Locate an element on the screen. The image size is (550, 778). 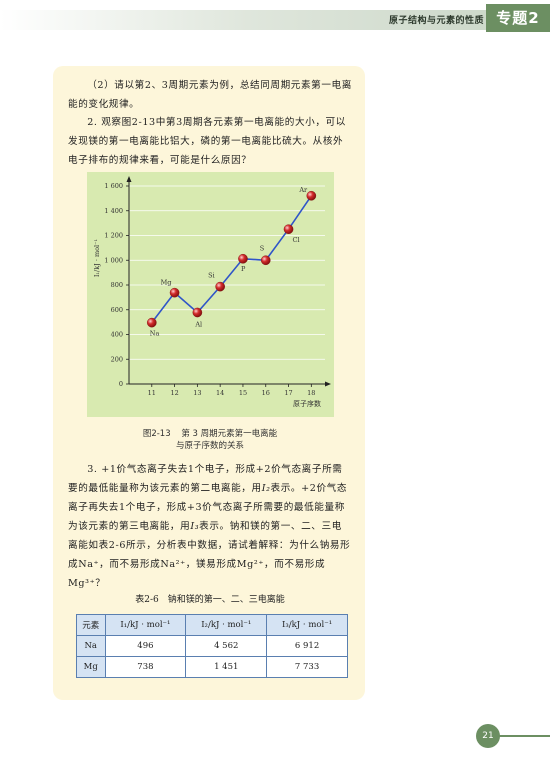
y-tick-label: 400 is located at coordinates (117, 335).